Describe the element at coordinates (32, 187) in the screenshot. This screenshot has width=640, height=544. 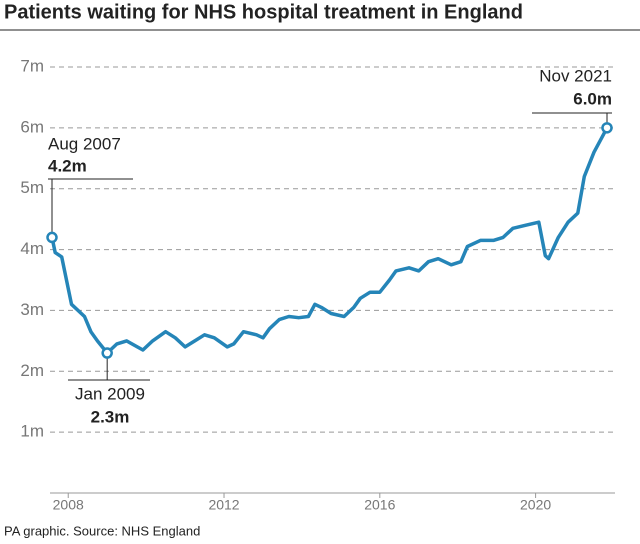
I see `y-tick-label: 5m` at that location.